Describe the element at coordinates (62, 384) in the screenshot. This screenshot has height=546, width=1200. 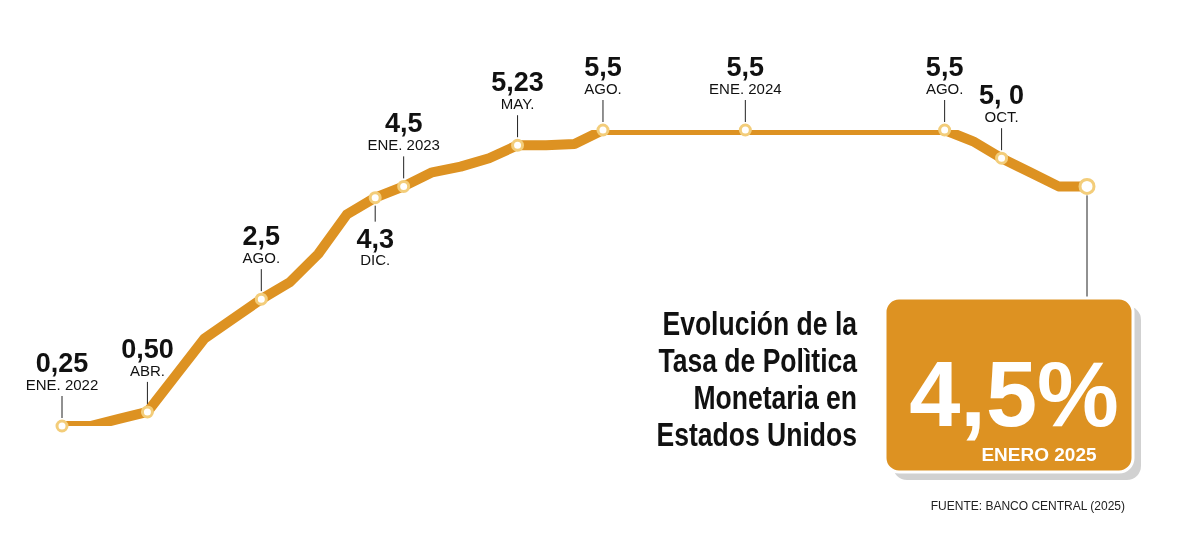
I see `annotation: ENE. 2022` at that location.